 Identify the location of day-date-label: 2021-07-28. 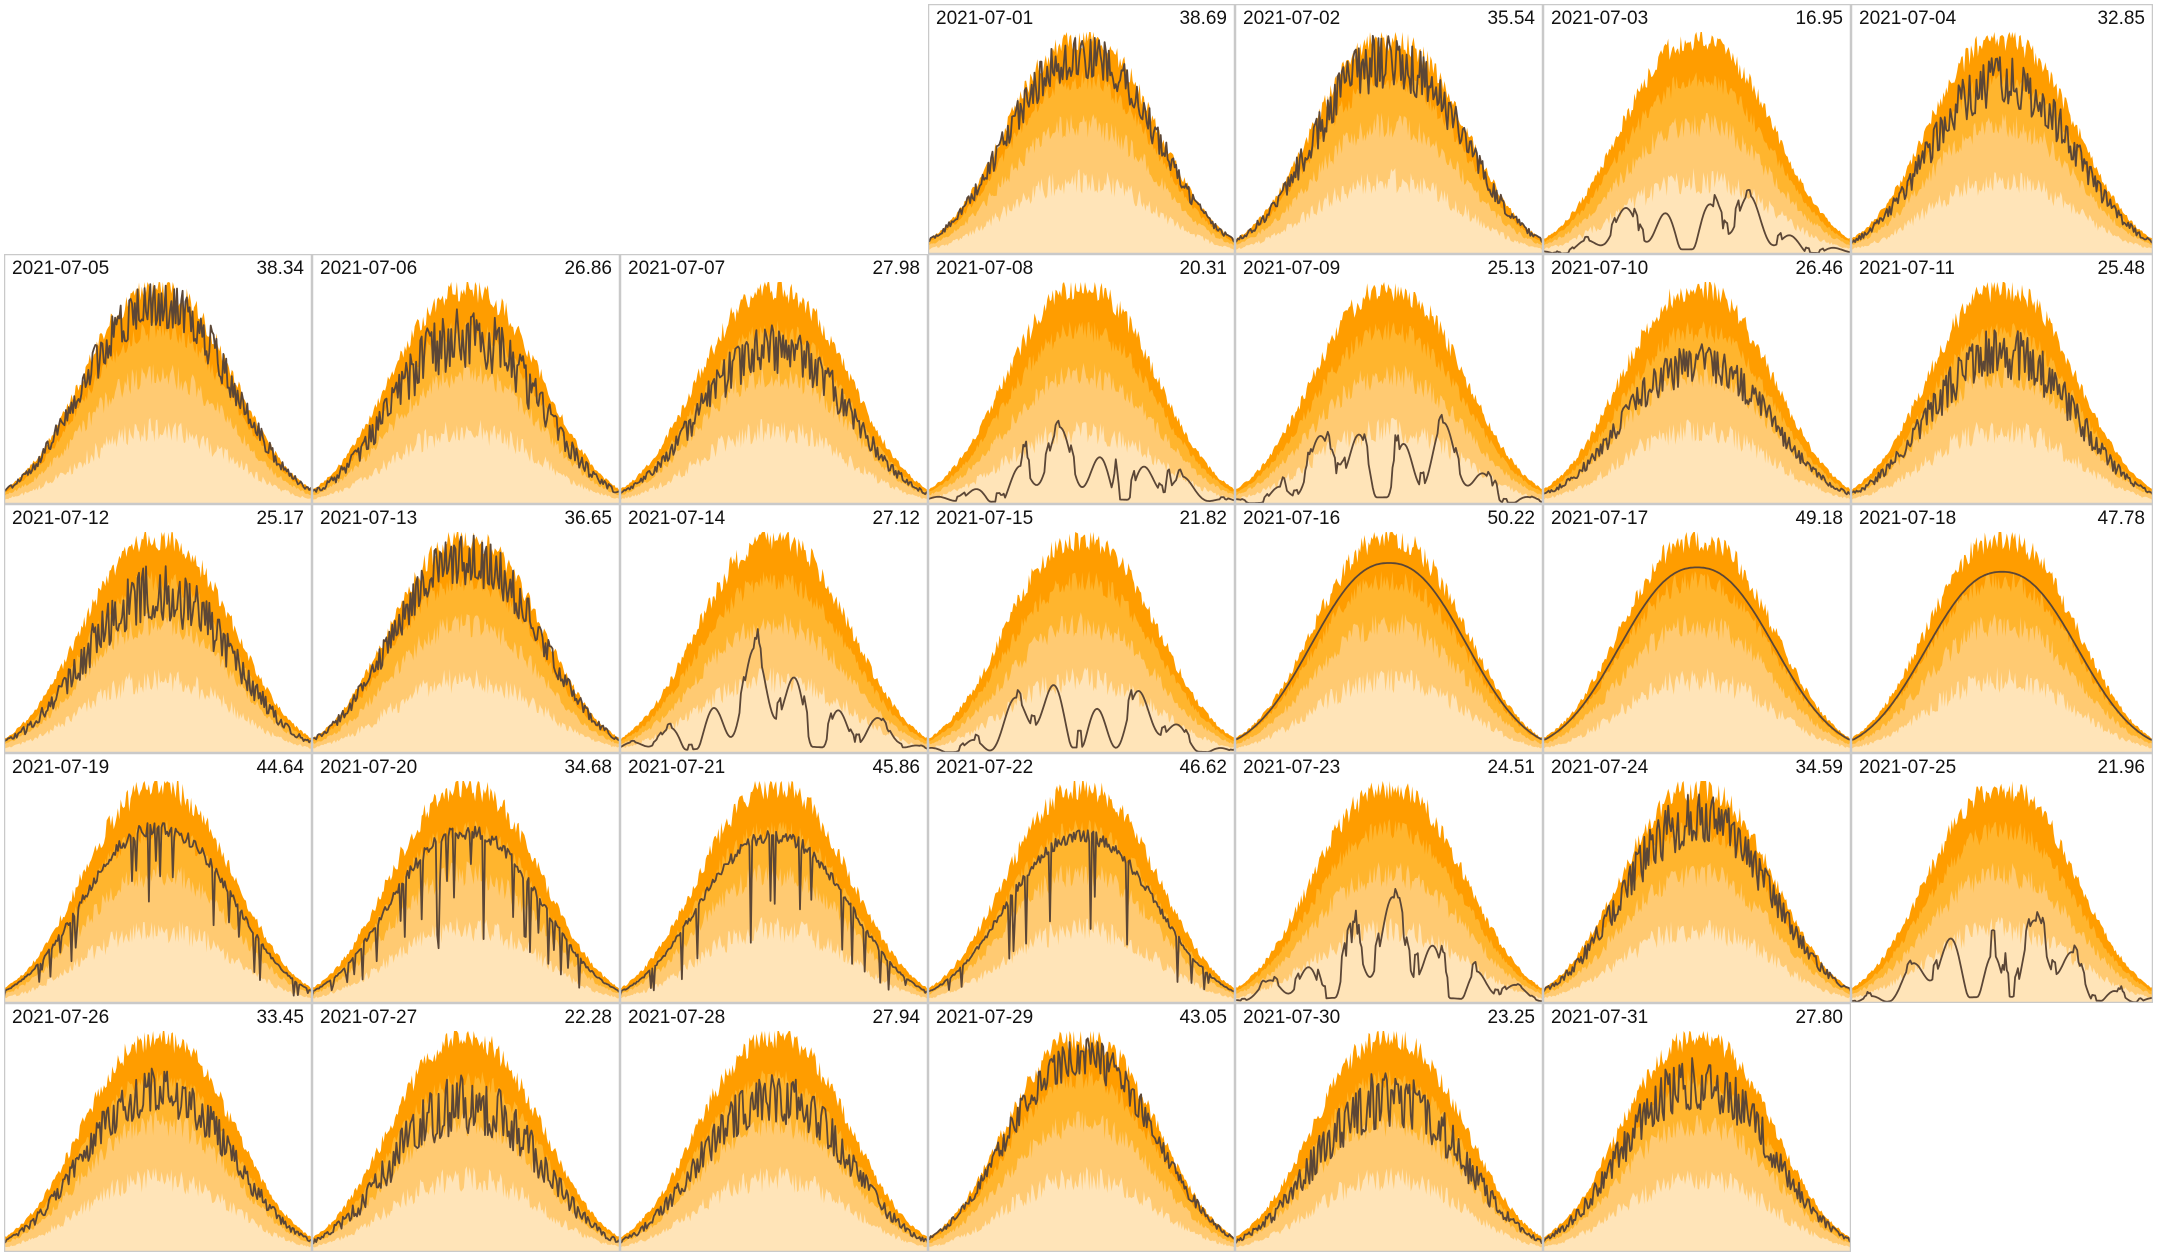
(677, 1017).